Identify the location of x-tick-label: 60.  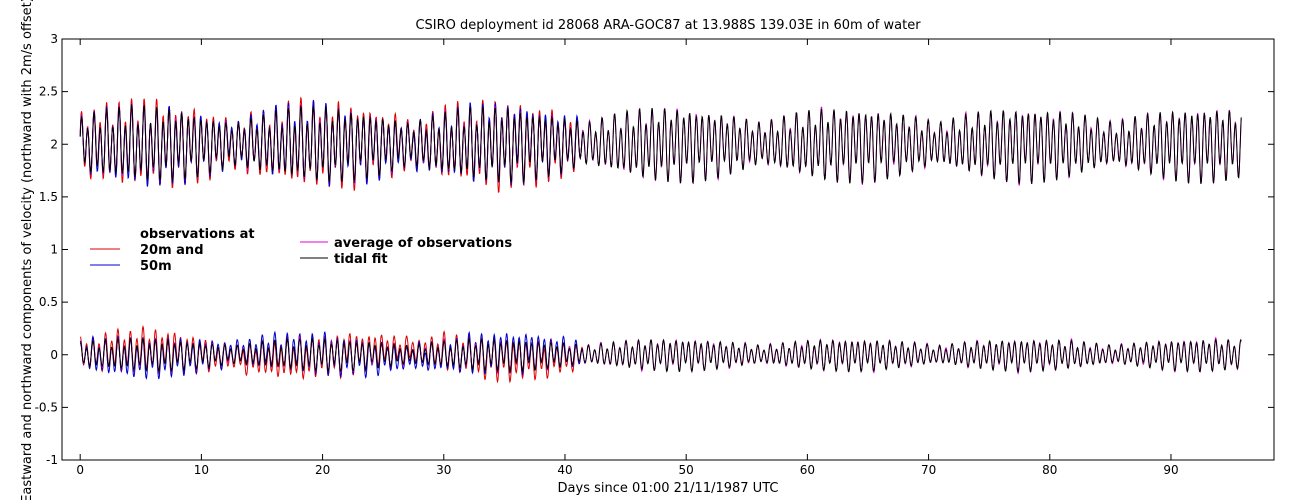
(807, 470).